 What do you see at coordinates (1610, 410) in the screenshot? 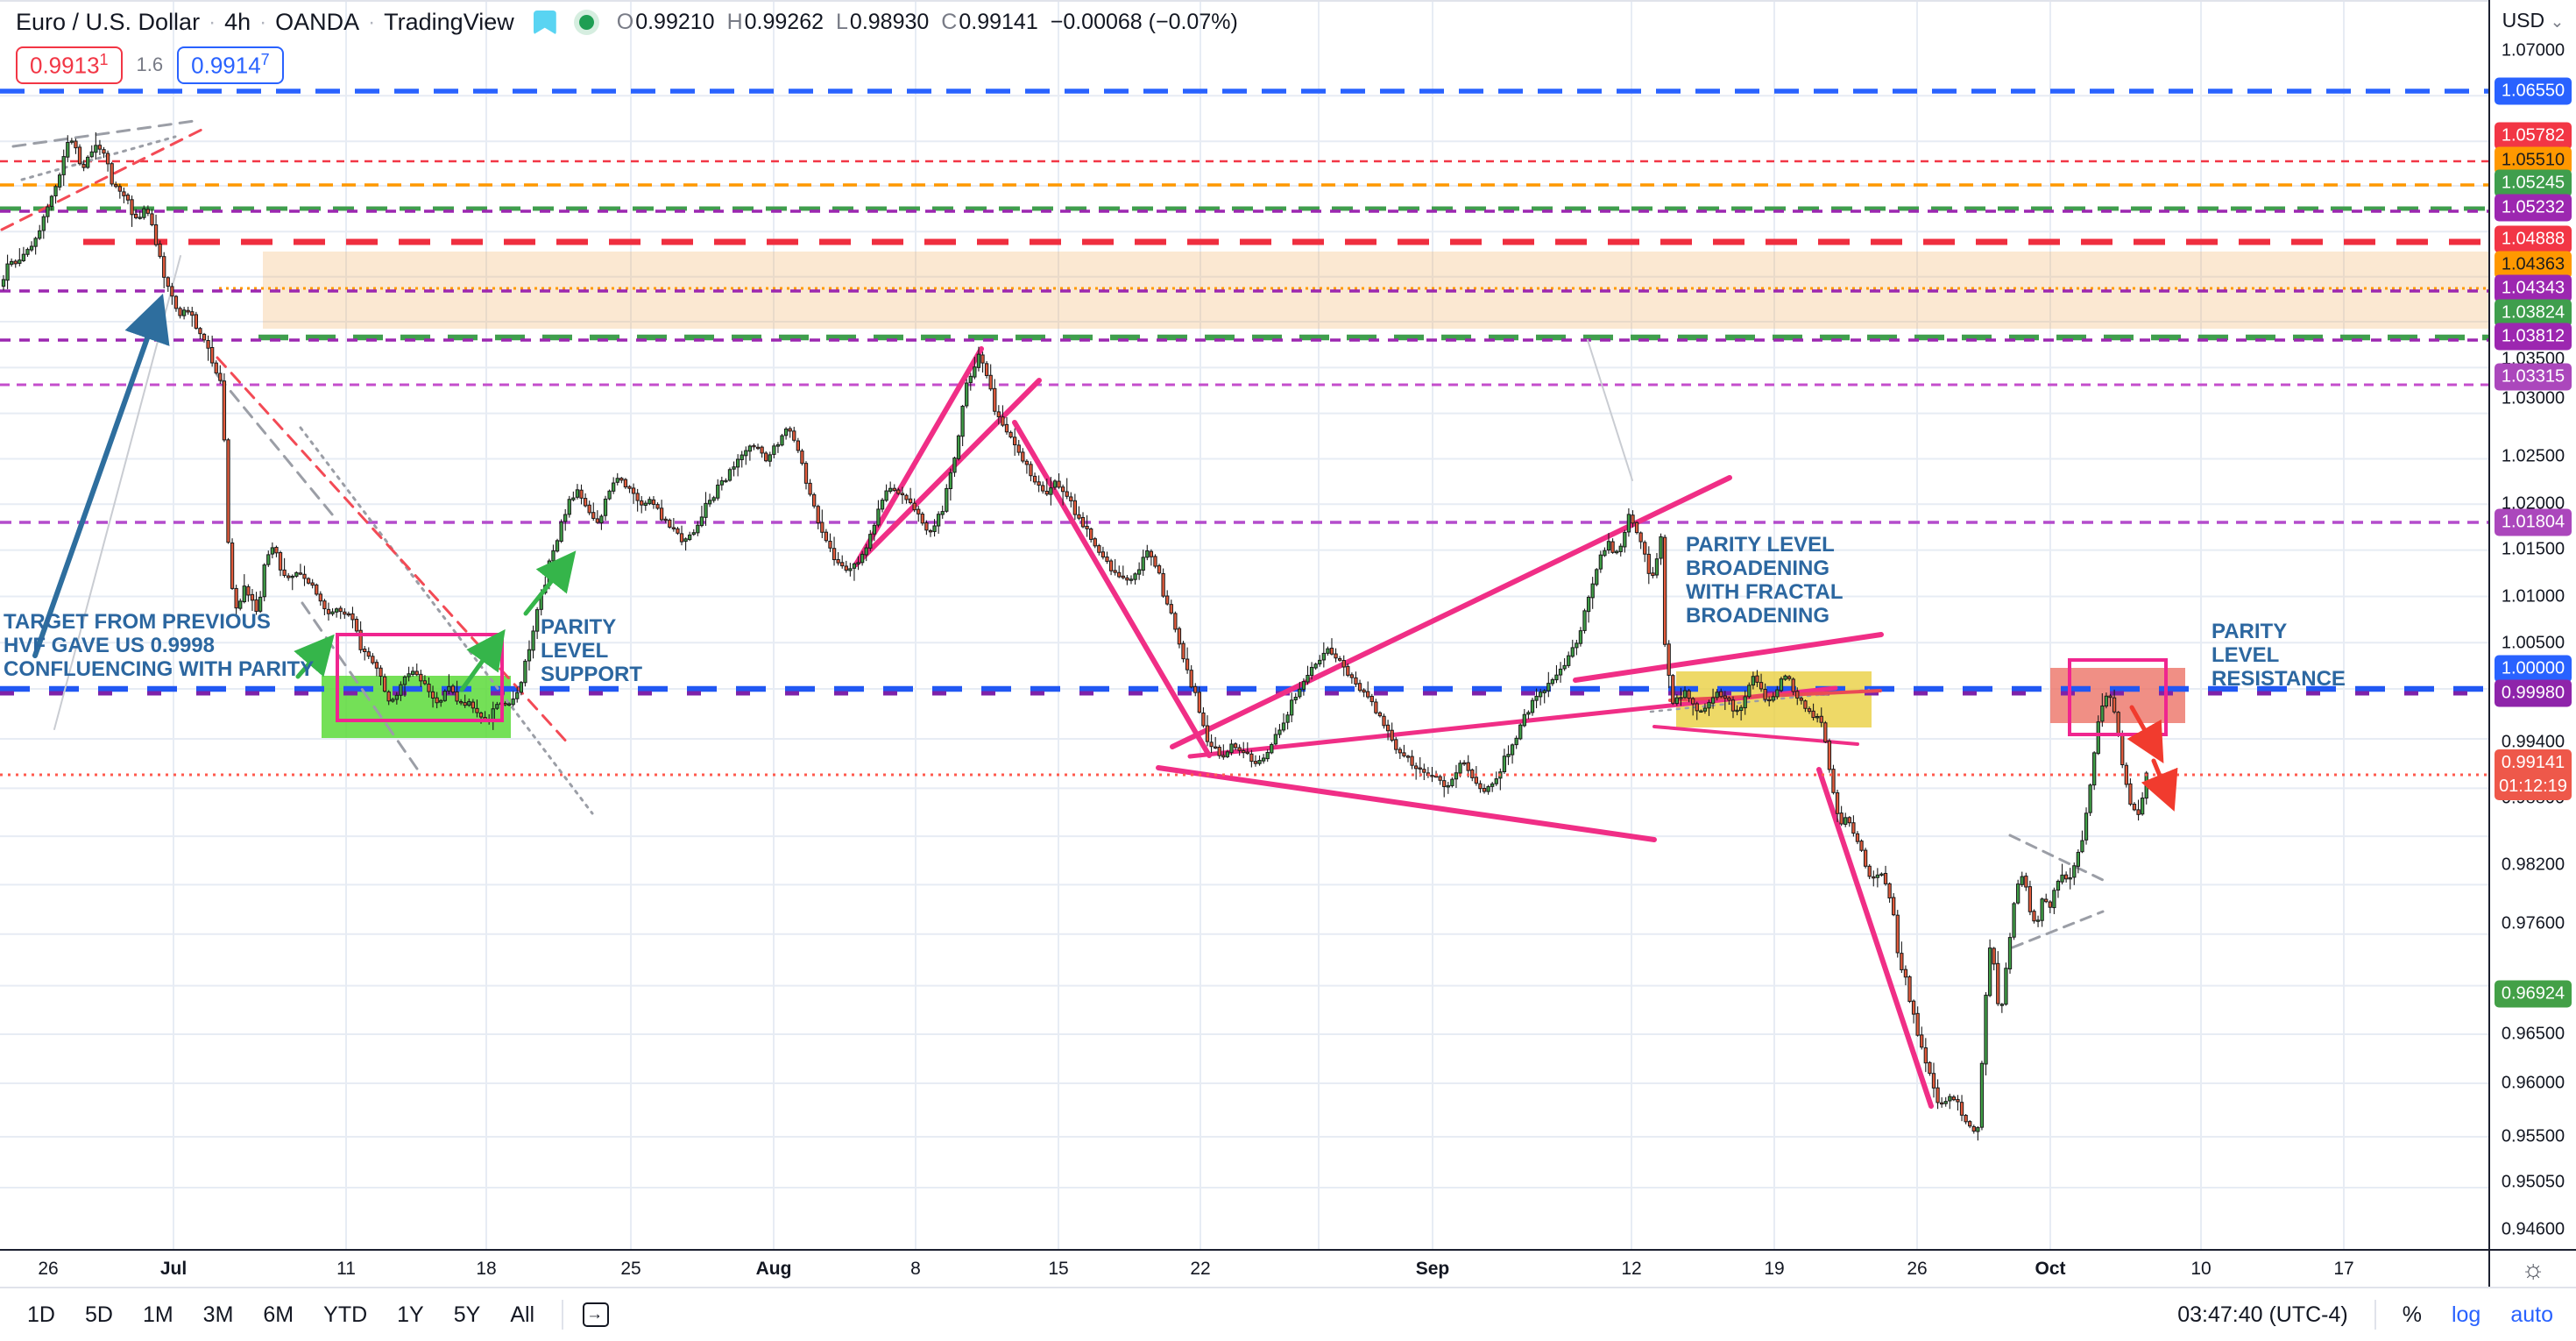
I see `trendline-thin-gray-sep` at bounding box center [1610, 410].